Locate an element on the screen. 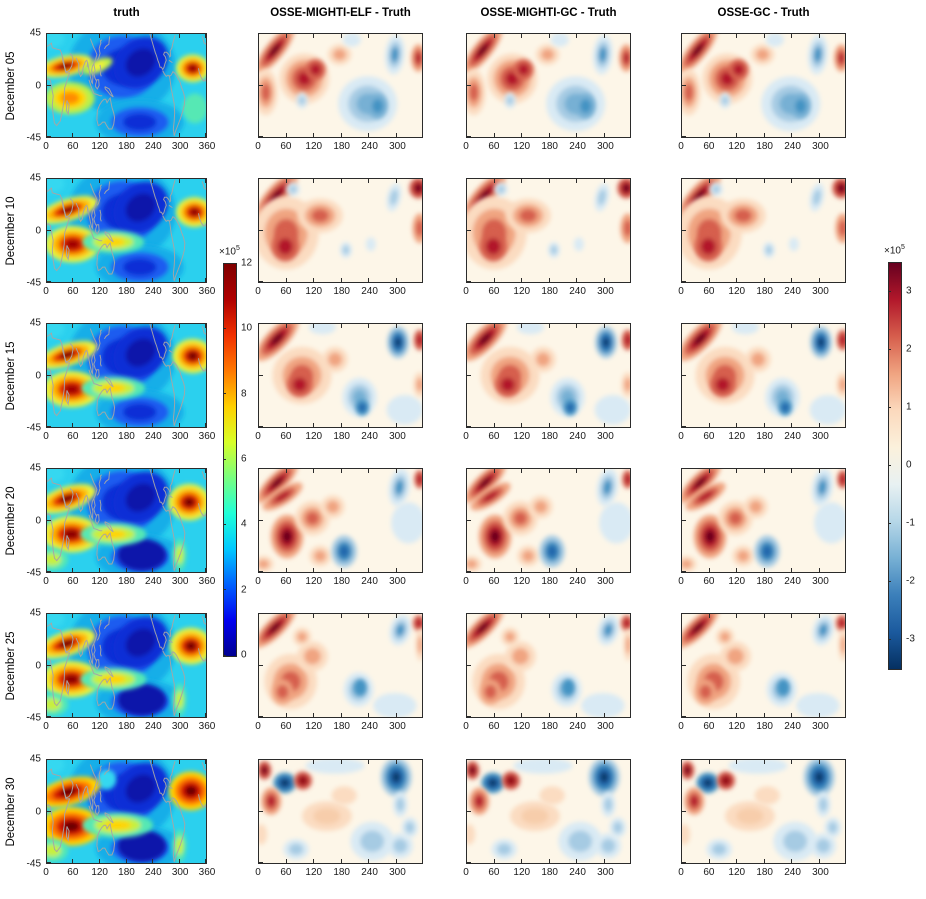  map-panel-osse-gc-row1 is located at coordinates (763, 85).